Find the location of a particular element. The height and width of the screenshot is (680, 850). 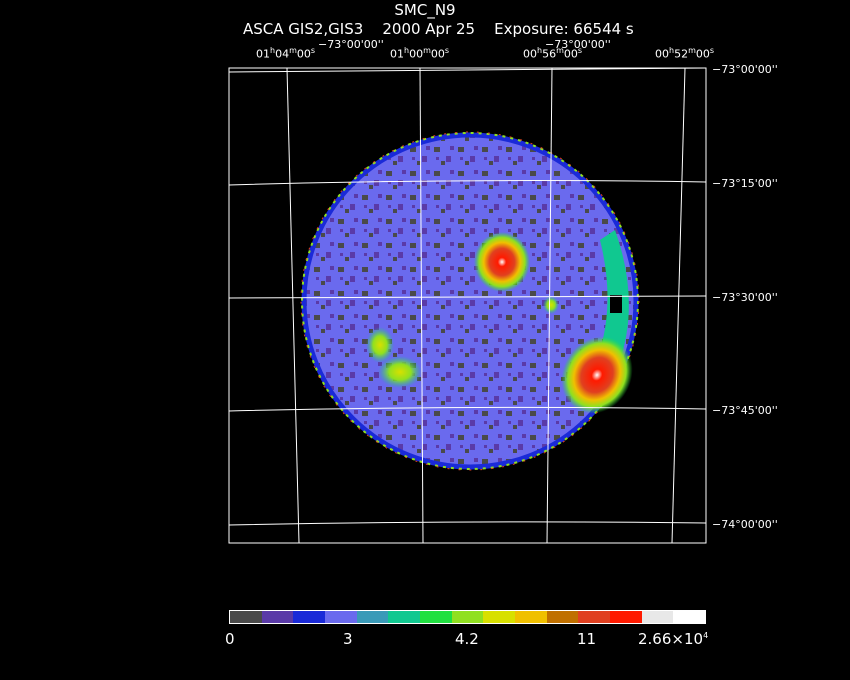

colorbar-label-max: 2.66×104 is located at coordinates (673, 639).